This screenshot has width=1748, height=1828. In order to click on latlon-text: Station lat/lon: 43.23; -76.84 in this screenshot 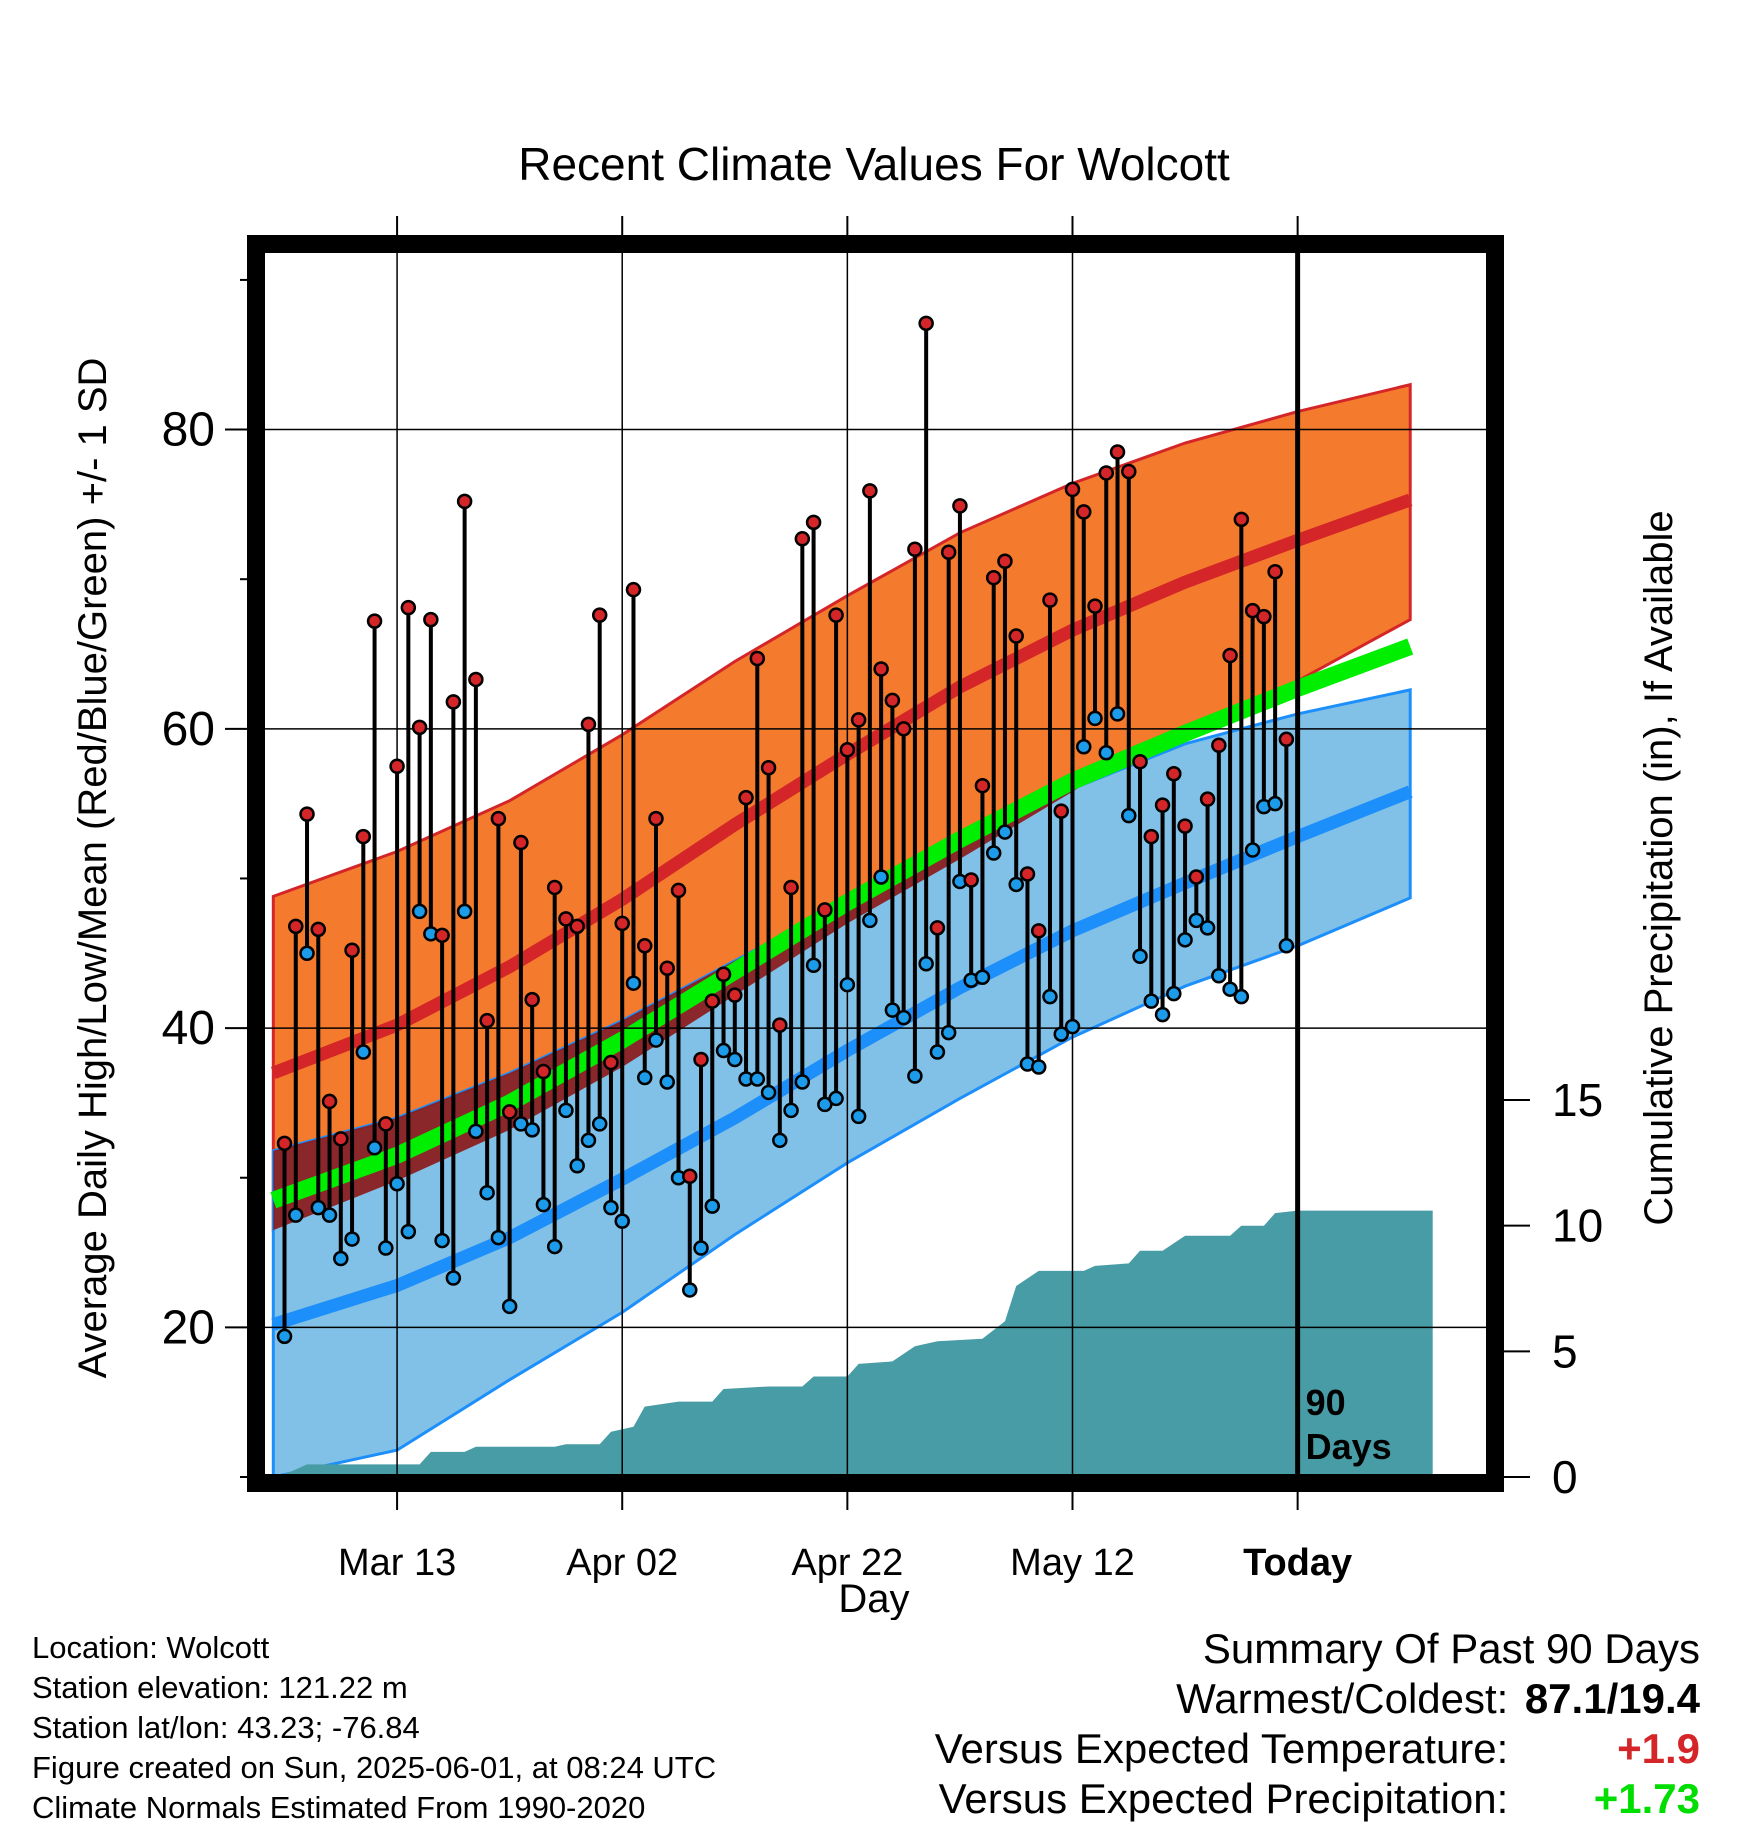, I will do `click(226, 1727)`.